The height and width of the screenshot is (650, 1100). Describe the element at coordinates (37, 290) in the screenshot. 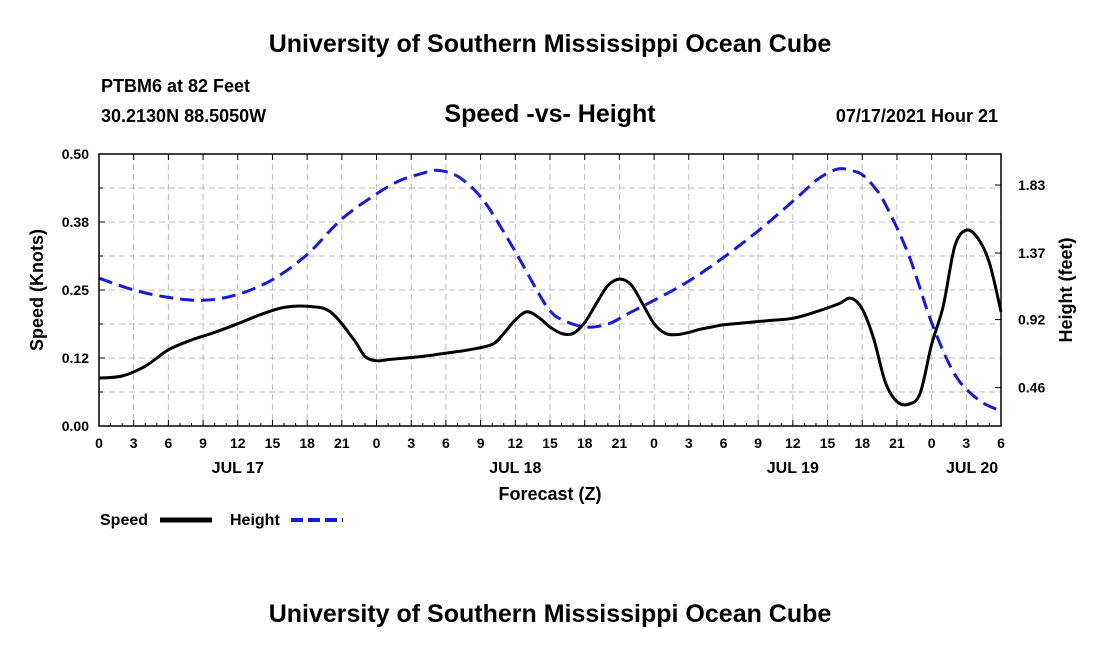

I see `y-axis-title: Speed (Knots)` at that location.